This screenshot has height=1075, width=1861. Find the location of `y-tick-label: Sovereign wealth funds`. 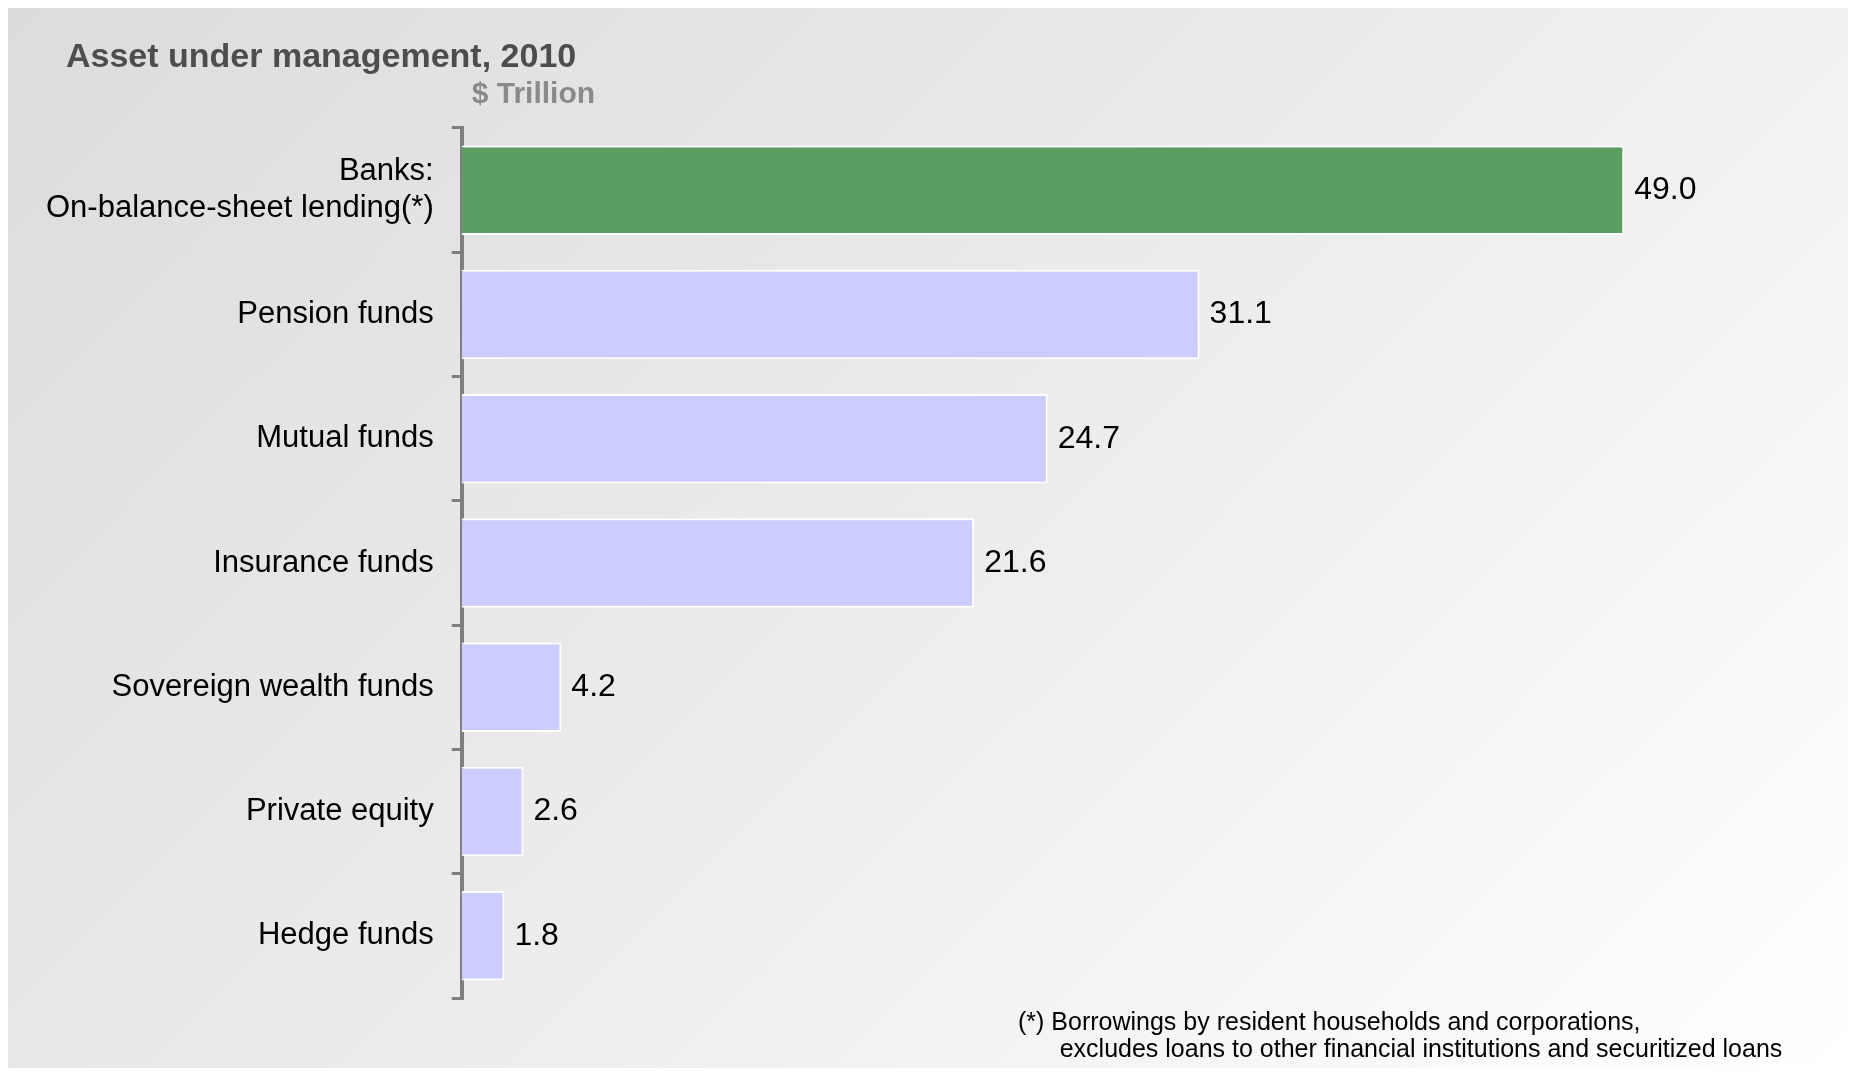

y-tick-label: Sovereign wealth funds is located at coordinates (272, 685).